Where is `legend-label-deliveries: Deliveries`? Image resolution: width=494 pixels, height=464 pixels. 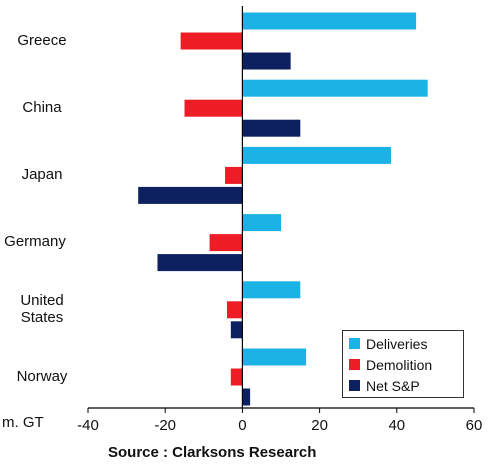
legend-label-deliveries: Deliveries is located at coordinates (397, 343).